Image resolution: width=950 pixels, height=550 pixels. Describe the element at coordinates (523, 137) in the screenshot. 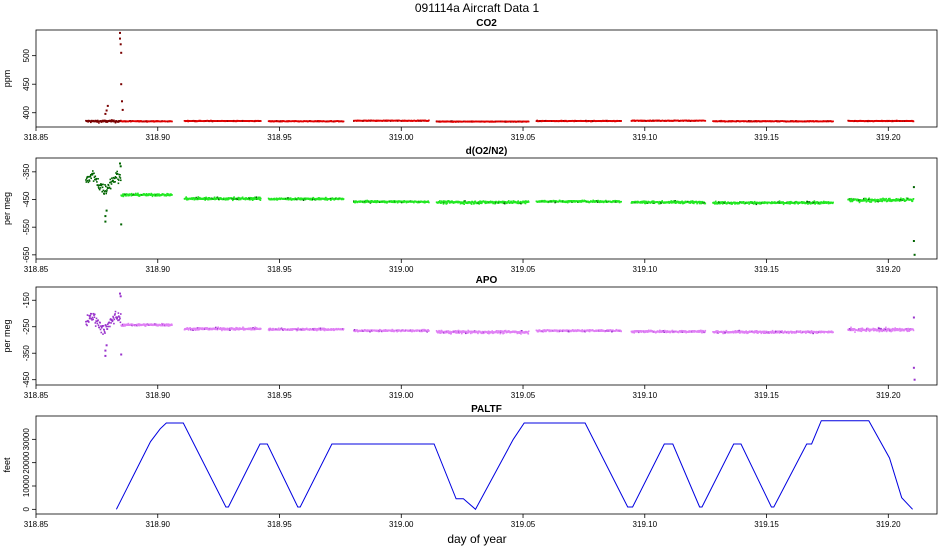

I see `x-tick-label: 319.05` at that location.